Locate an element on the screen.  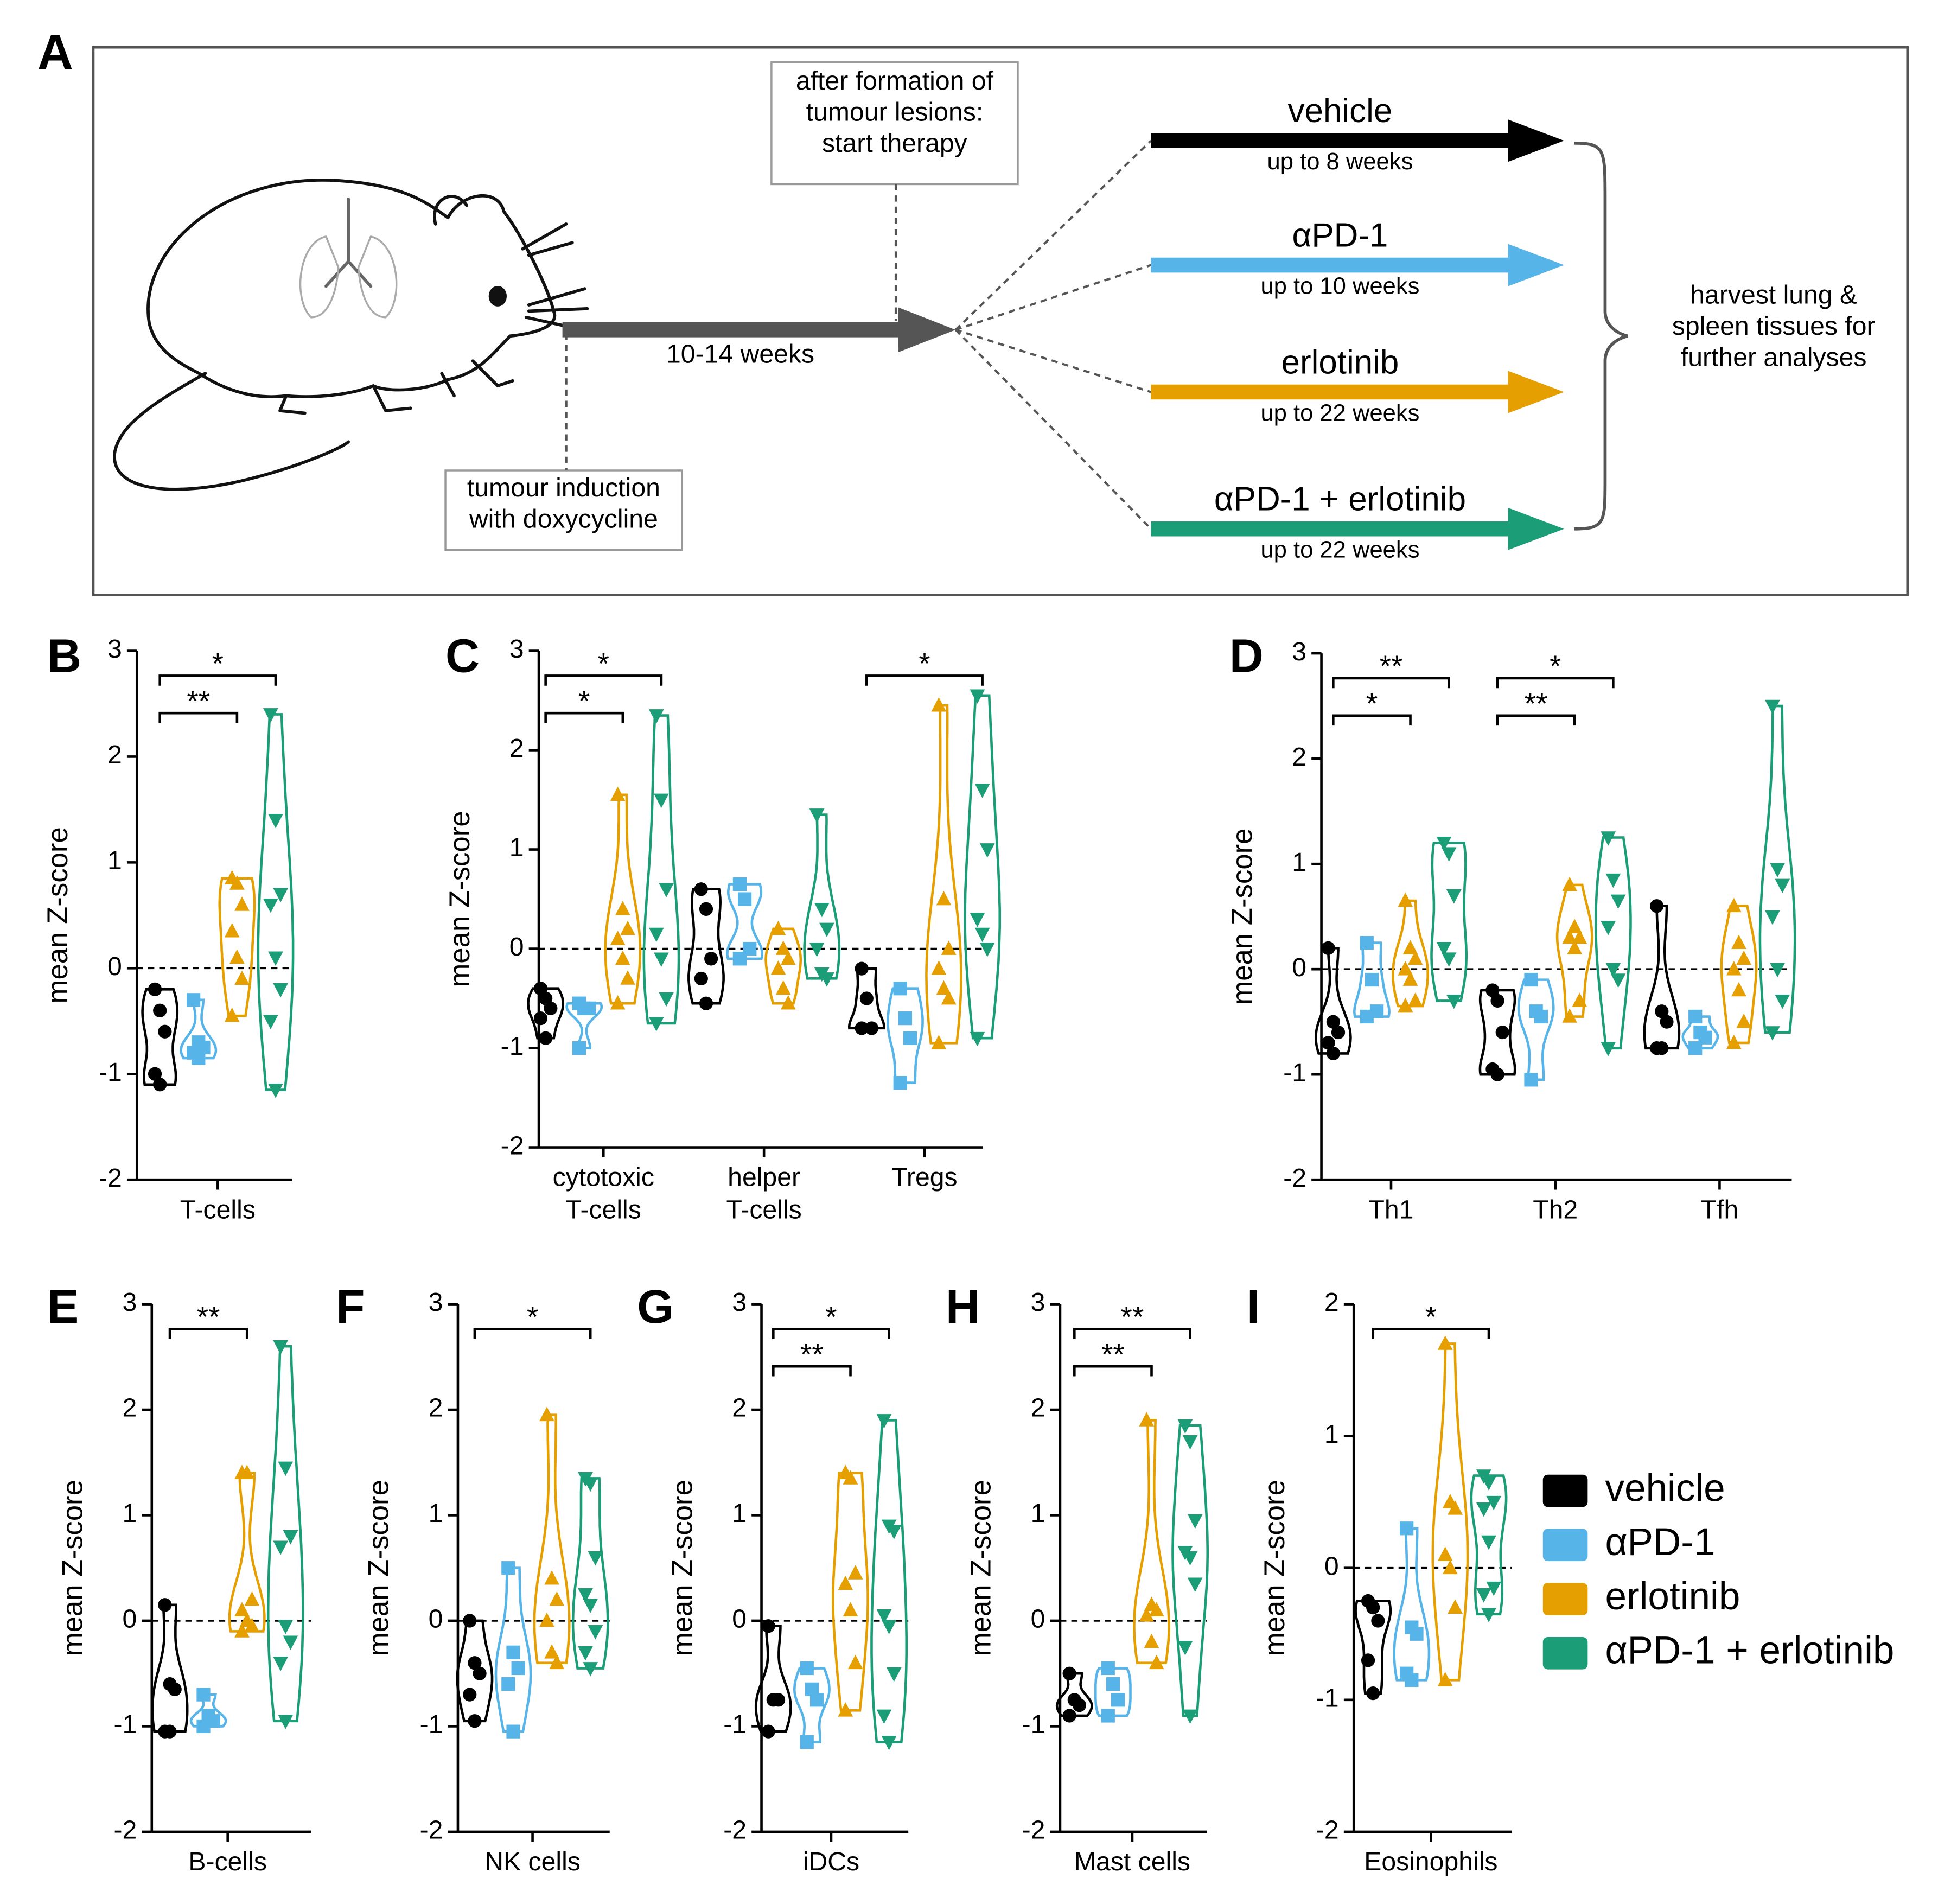
x-tick-label: Mast cells is located at coordinates (1132, 1862).